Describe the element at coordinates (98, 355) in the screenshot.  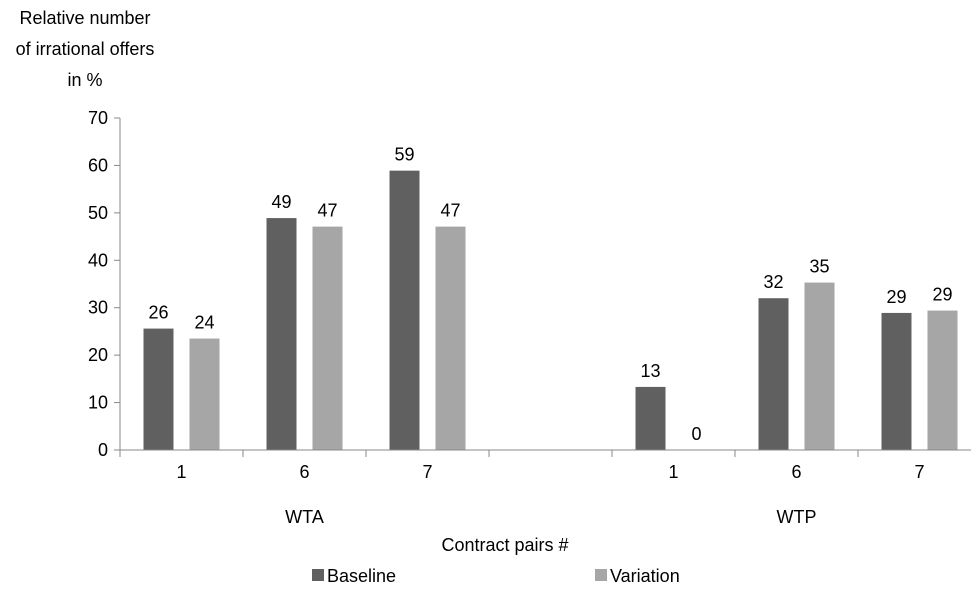
I see `y-tick-label: 20` at that location.